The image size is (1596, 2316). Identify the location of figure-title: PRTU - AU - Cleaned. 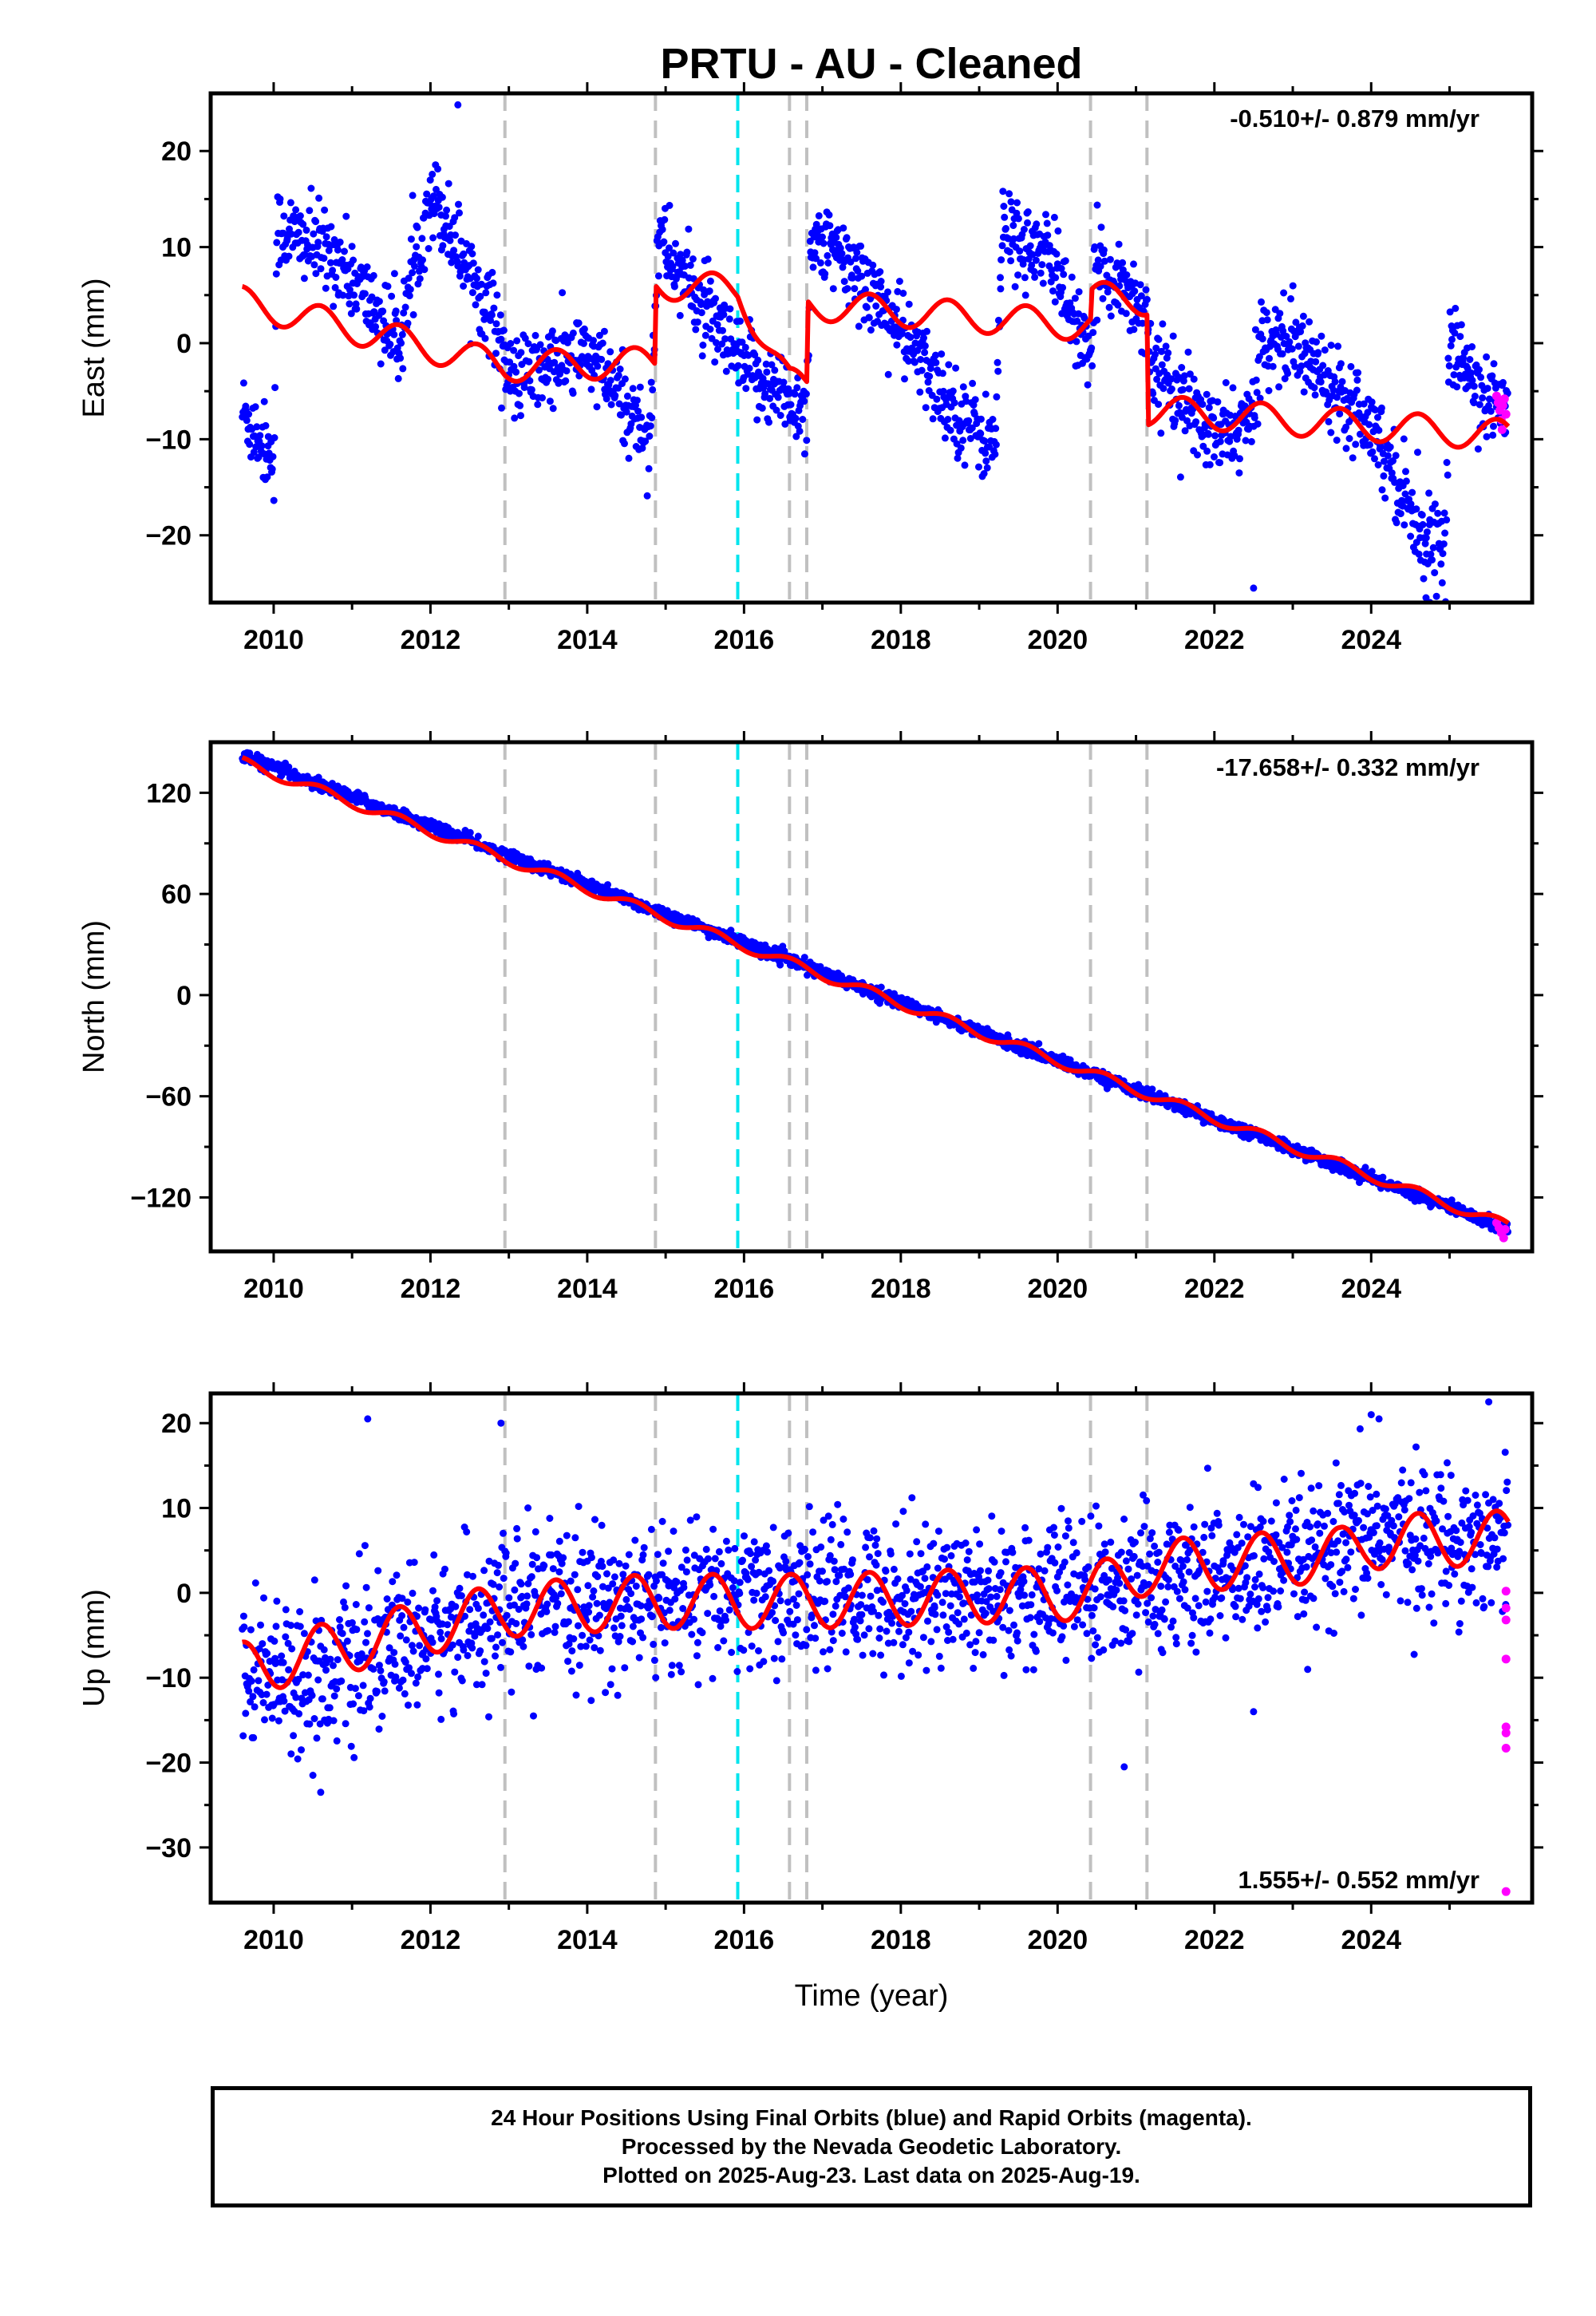
(871, 64).